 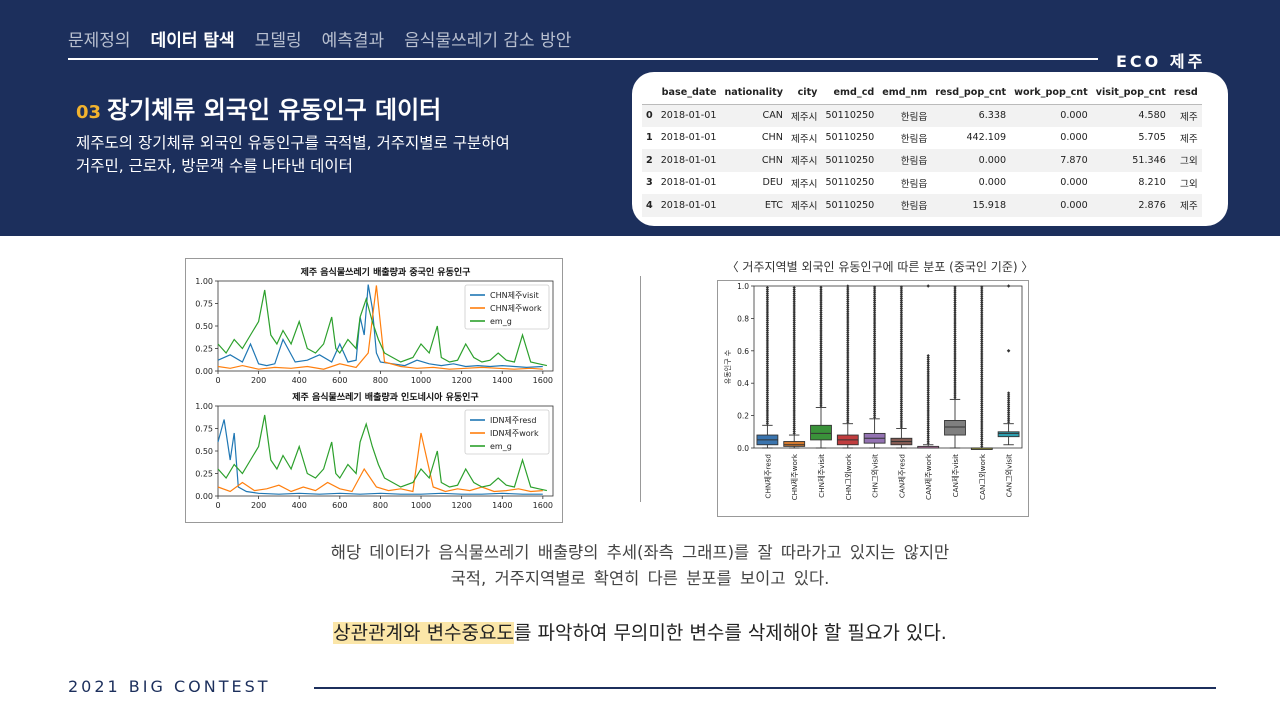 I want to click on section-desc-line-2: 거주민, 근로자, 방문객 수를 나타낸 데이터, so click(x=214, y=166).